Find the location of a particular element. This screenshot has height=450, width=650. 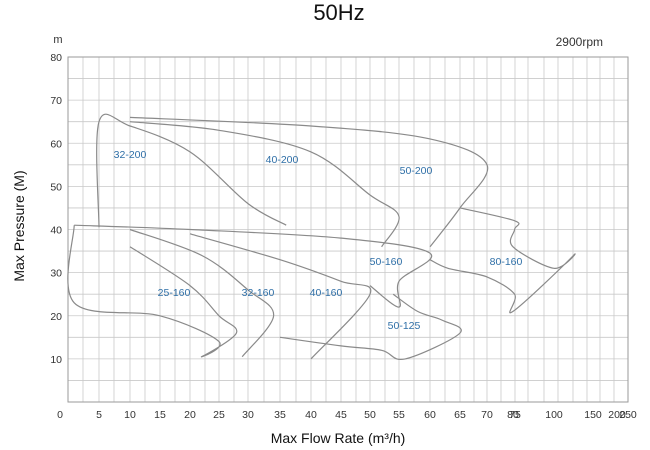

series-label-80-160: 80-160 is located at coordinates (506, 262).